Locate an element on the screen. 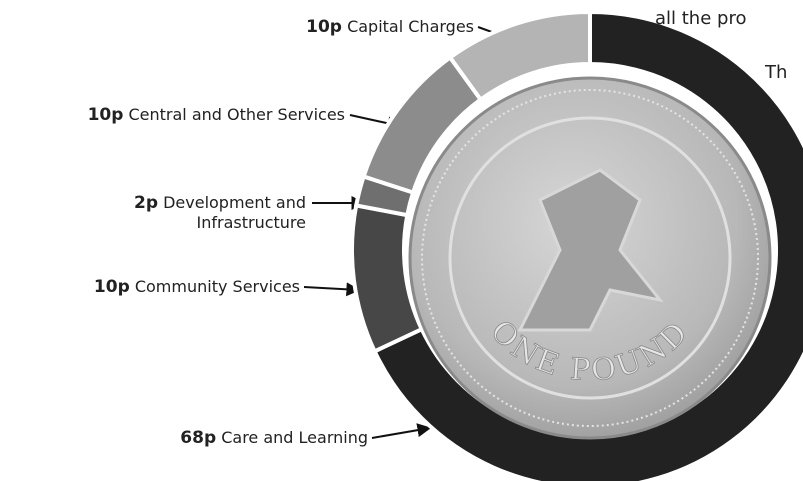  category-label: Capital Charges is located at coordinates (410, 26).